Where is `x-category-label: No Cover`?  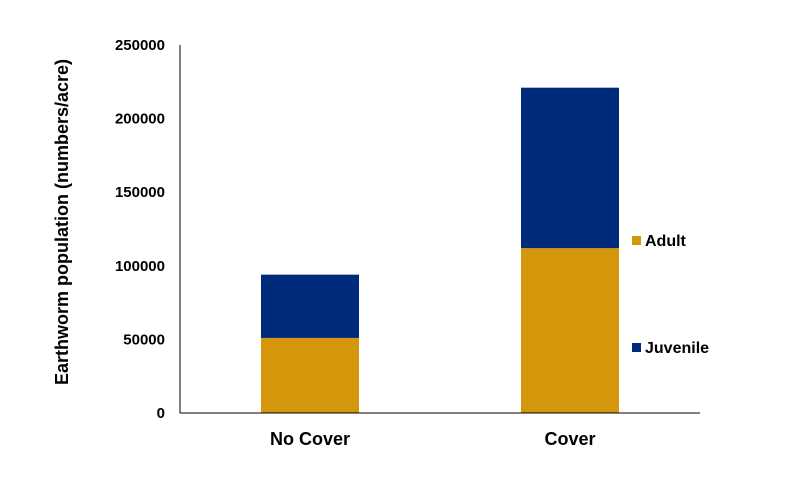 x-category-label: No Cover is located at coordinates (310, 439).